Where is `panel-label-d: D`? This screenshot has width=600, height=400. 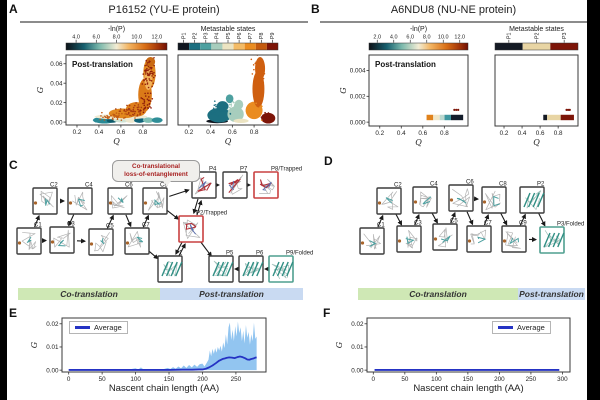
panel-label-d: D is located at coordinates (328, 161).